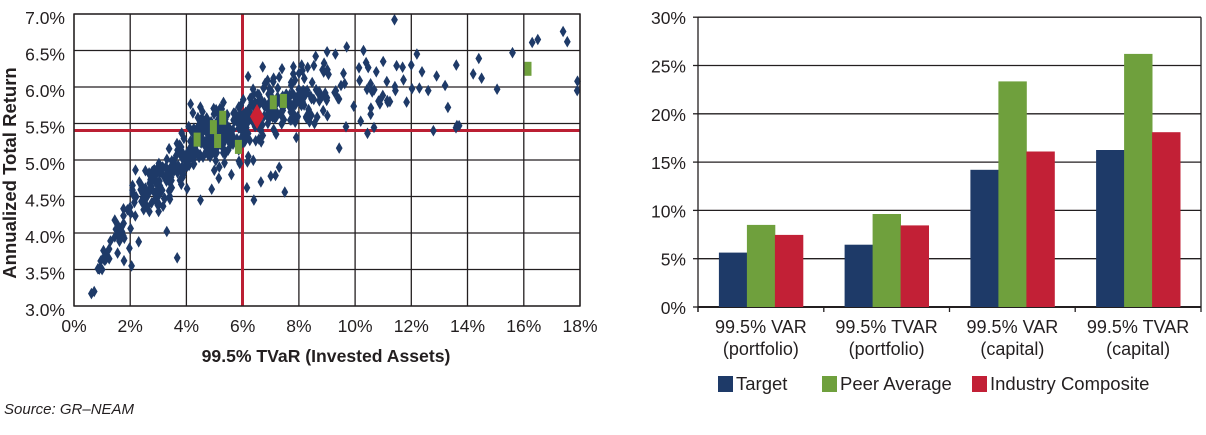 The width and height of the screenshot is (1206, 435). What do you see at coordinates (45, 274) in the screenshot?
I see `svg-text: 3.5%` at bounding box center [45, 274].